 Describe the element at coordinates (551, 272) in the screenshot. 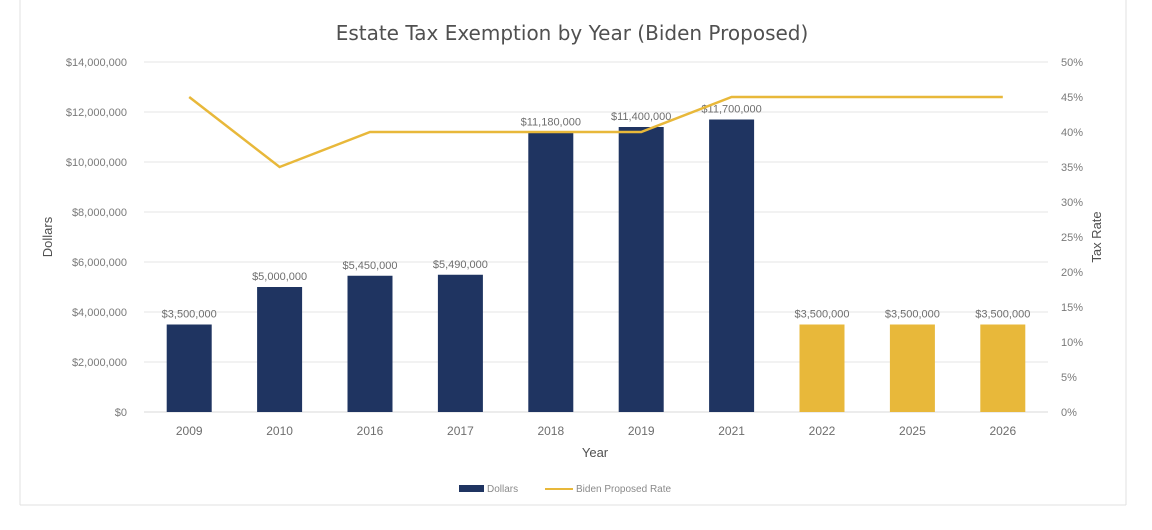

I see `bar-2018` at that location.